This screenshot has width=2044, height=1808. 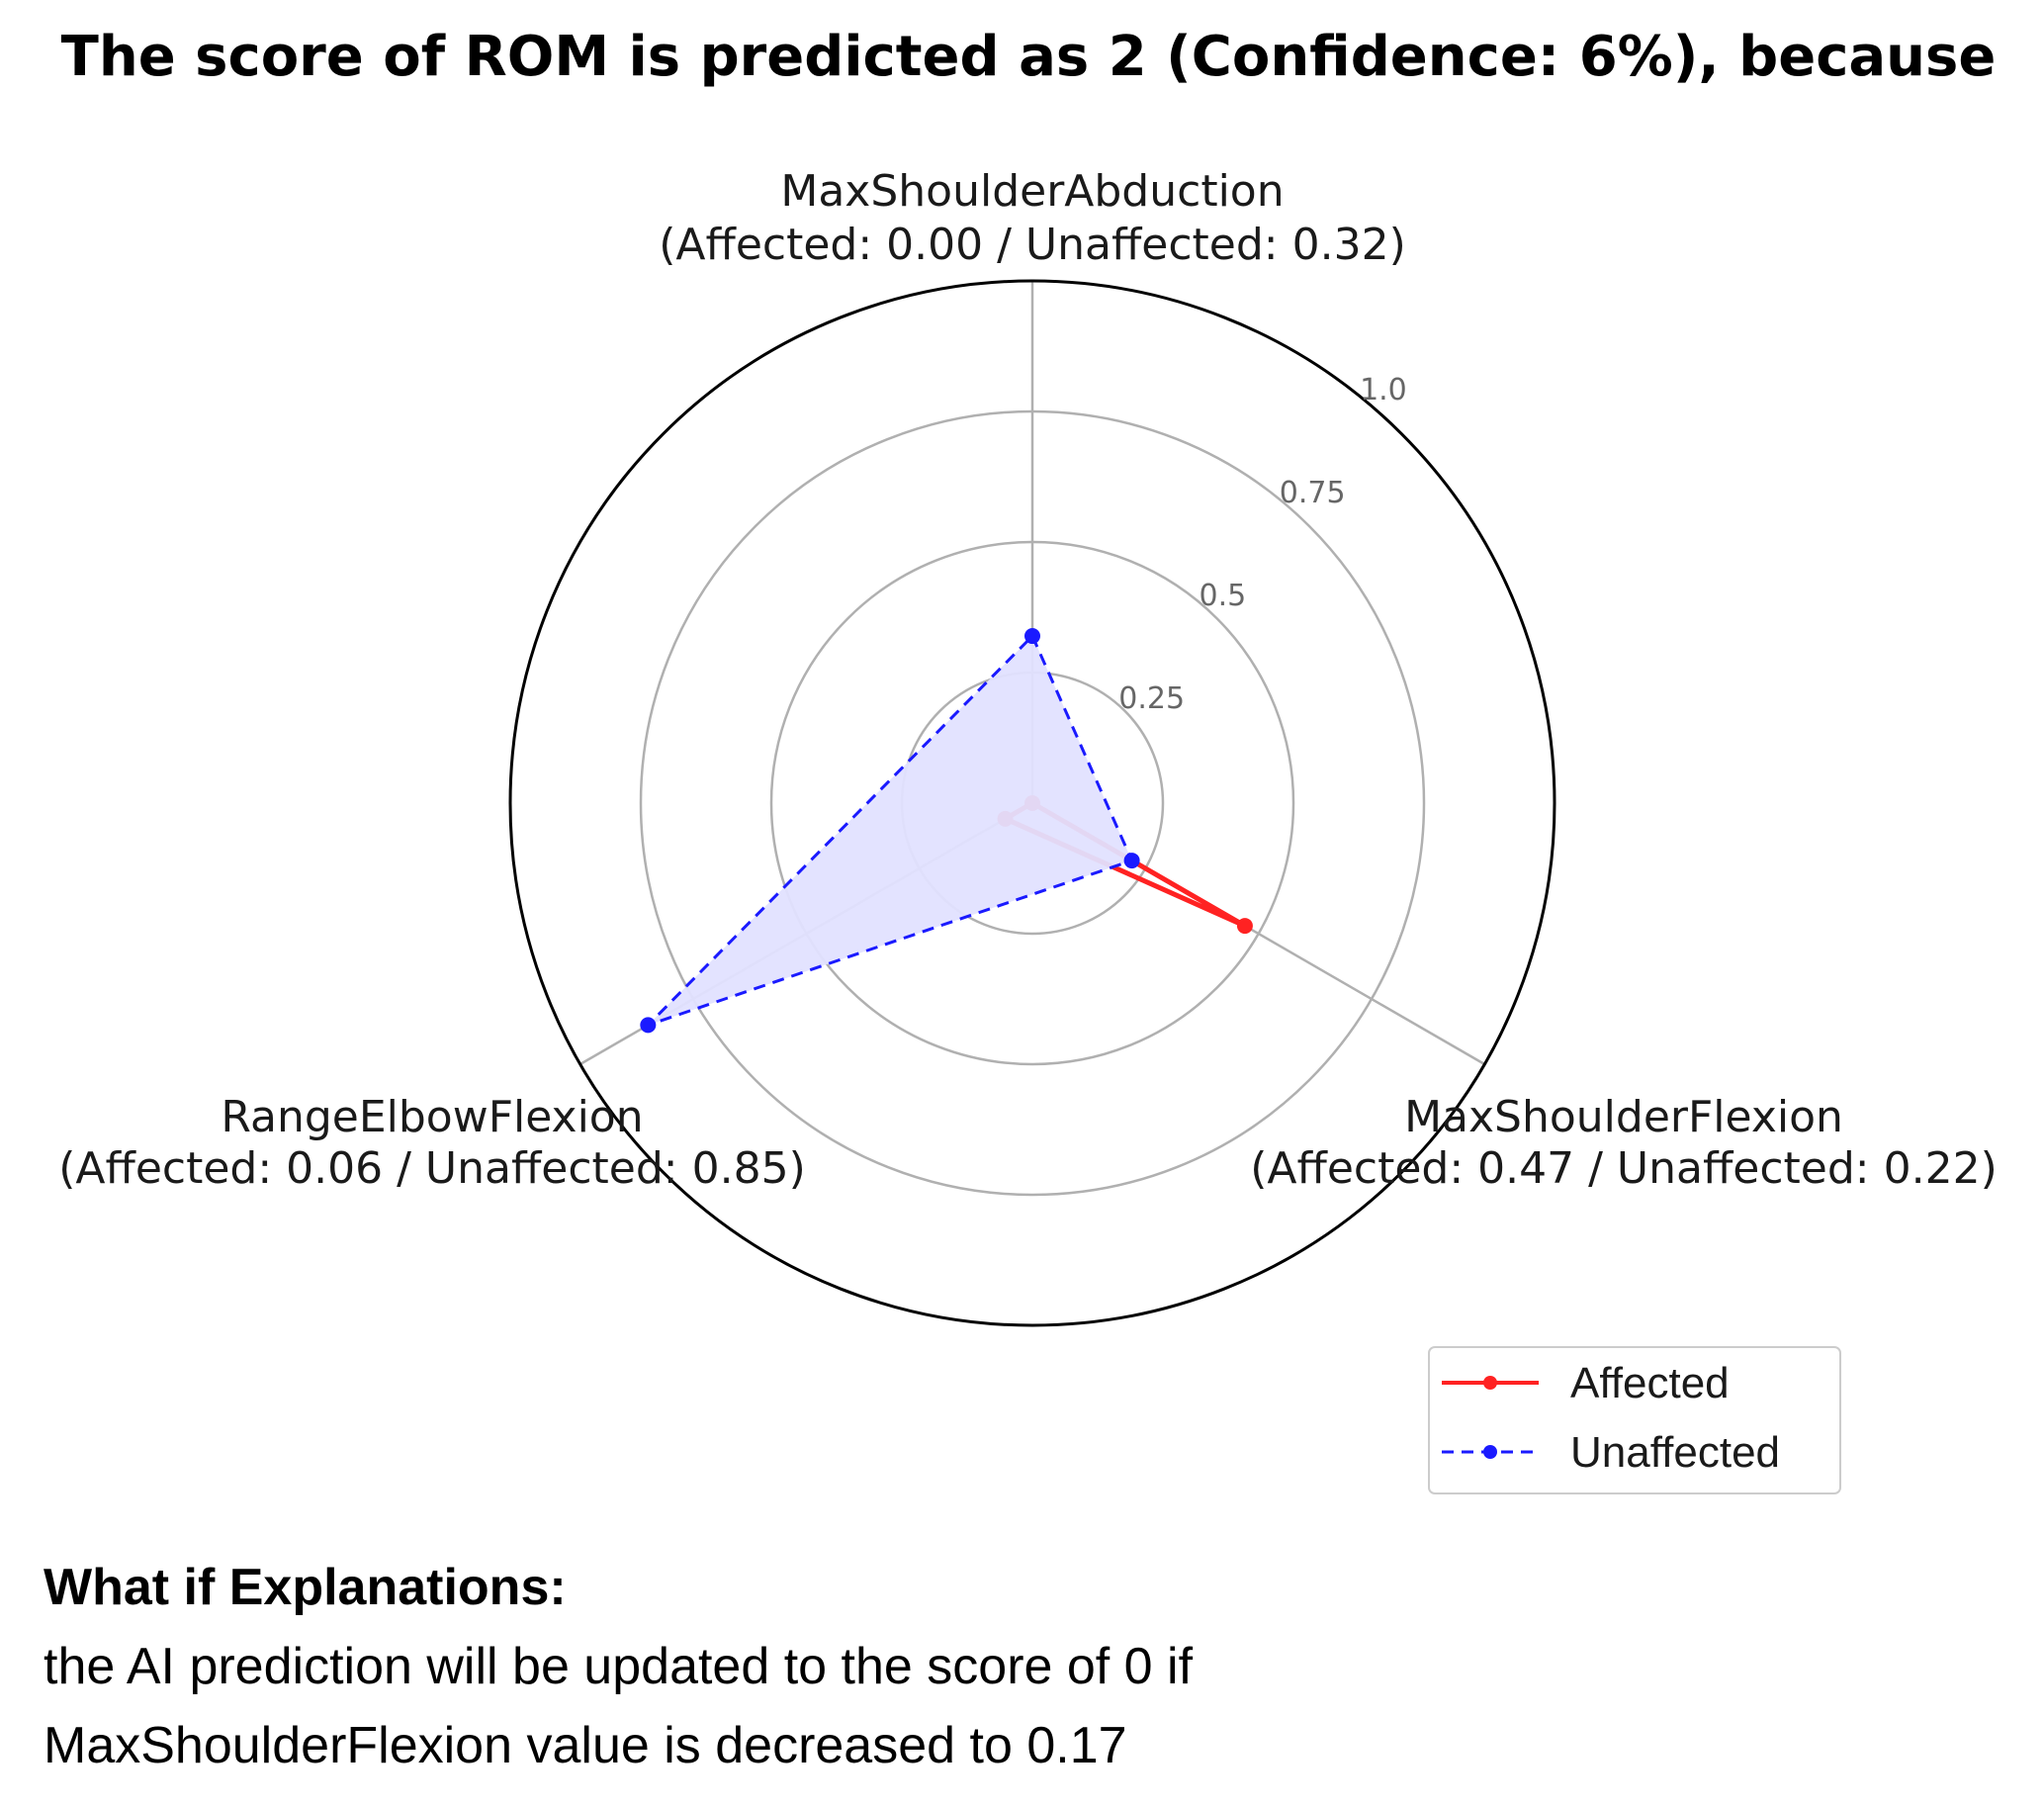 What do you see at coordinates (1223, 596) in the screenshot?
I see `radial-tick-label: 0.5` at bounding box center [1223, 596].